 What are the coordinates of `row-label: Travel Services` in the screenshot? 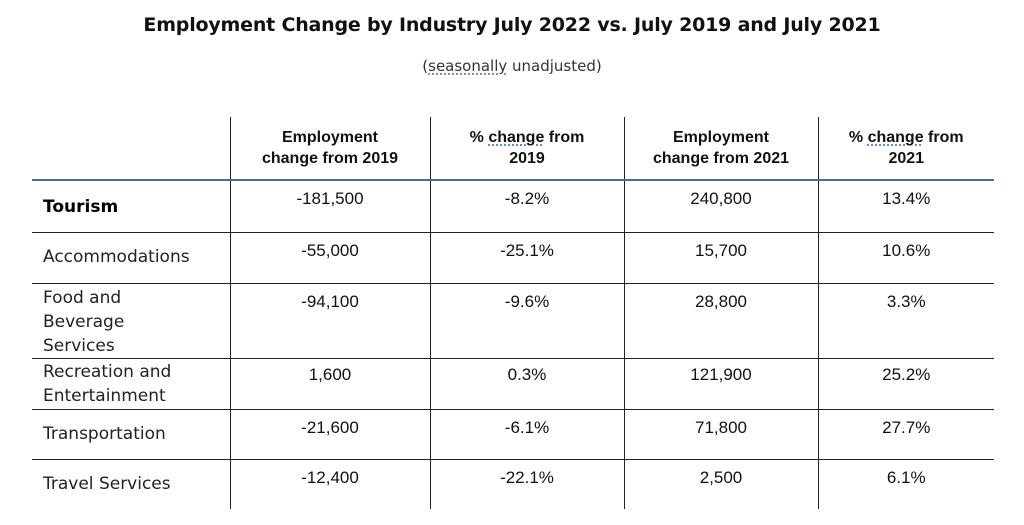 It's located at (107, 483).